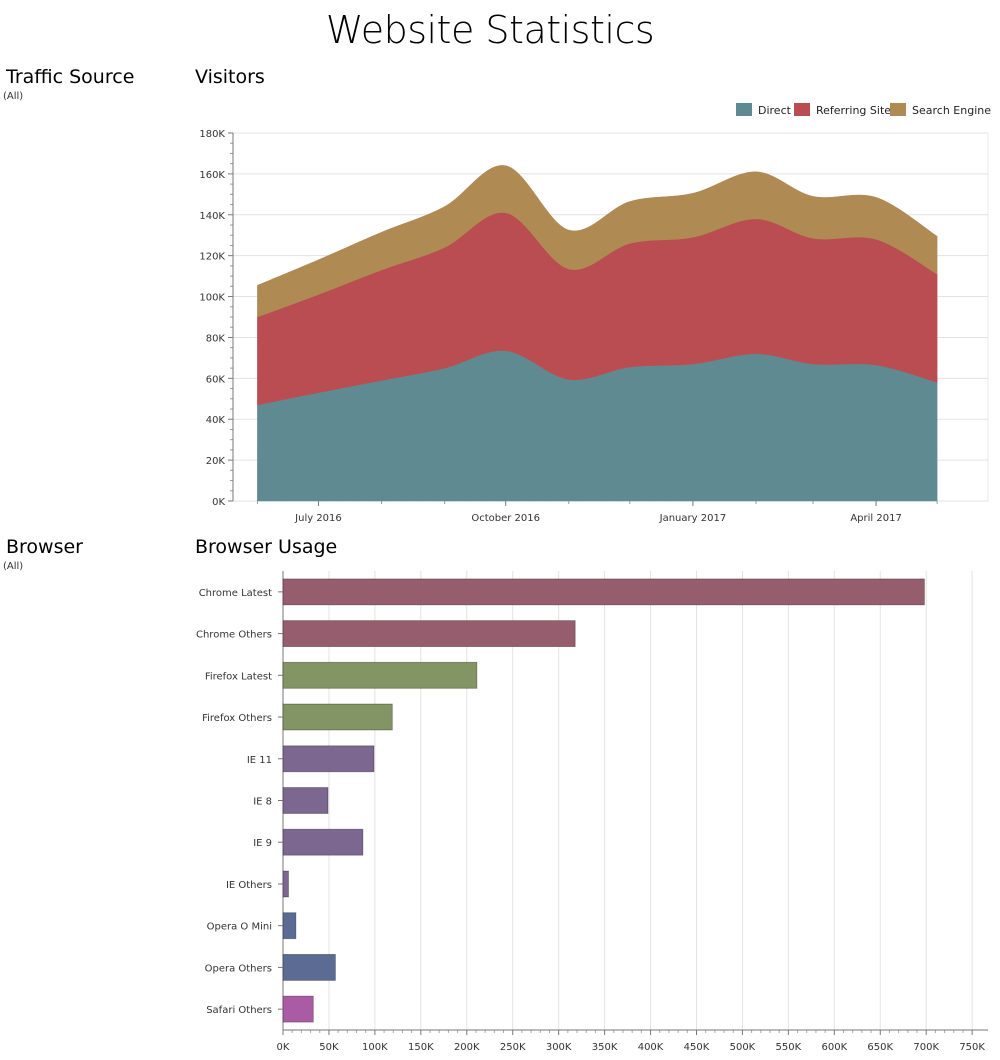 The image size is (1000, 1060). What do you see at coordinates (513, 1047) in the screenshot?
I see `x-tick-label: 250K` at bounding box center [513, 1047].